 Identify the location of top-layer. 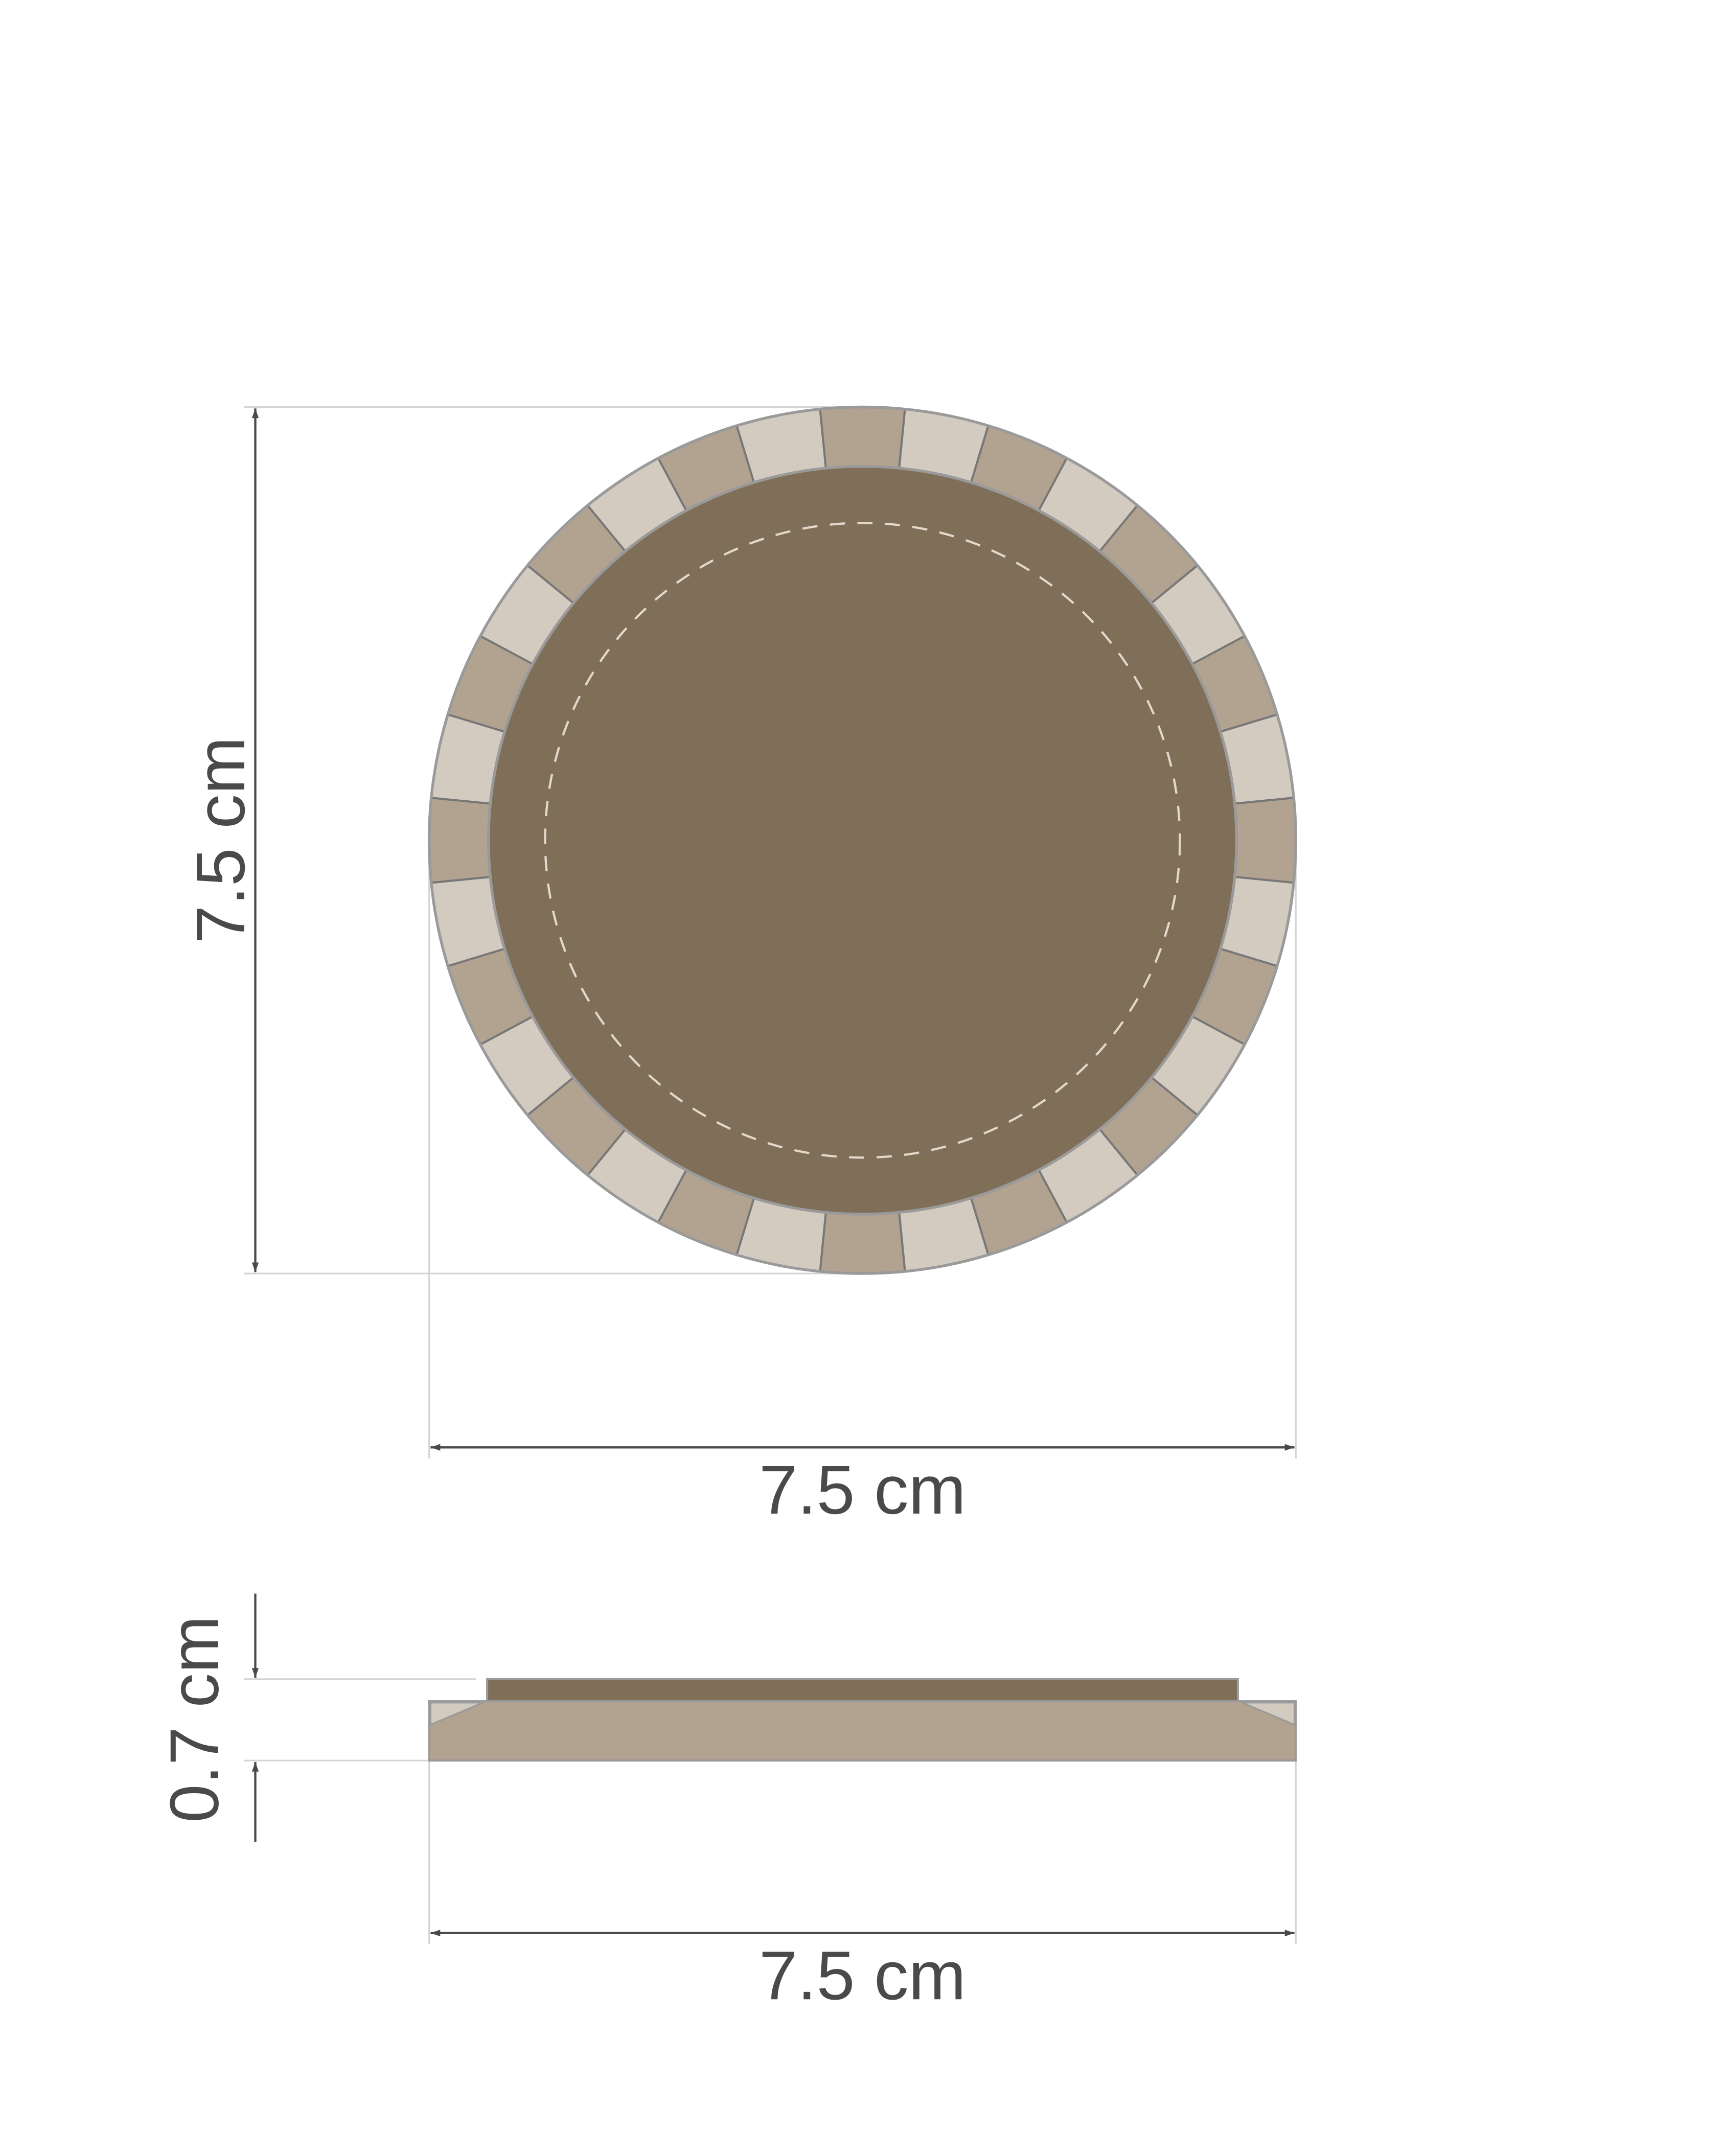
(862, 1691).